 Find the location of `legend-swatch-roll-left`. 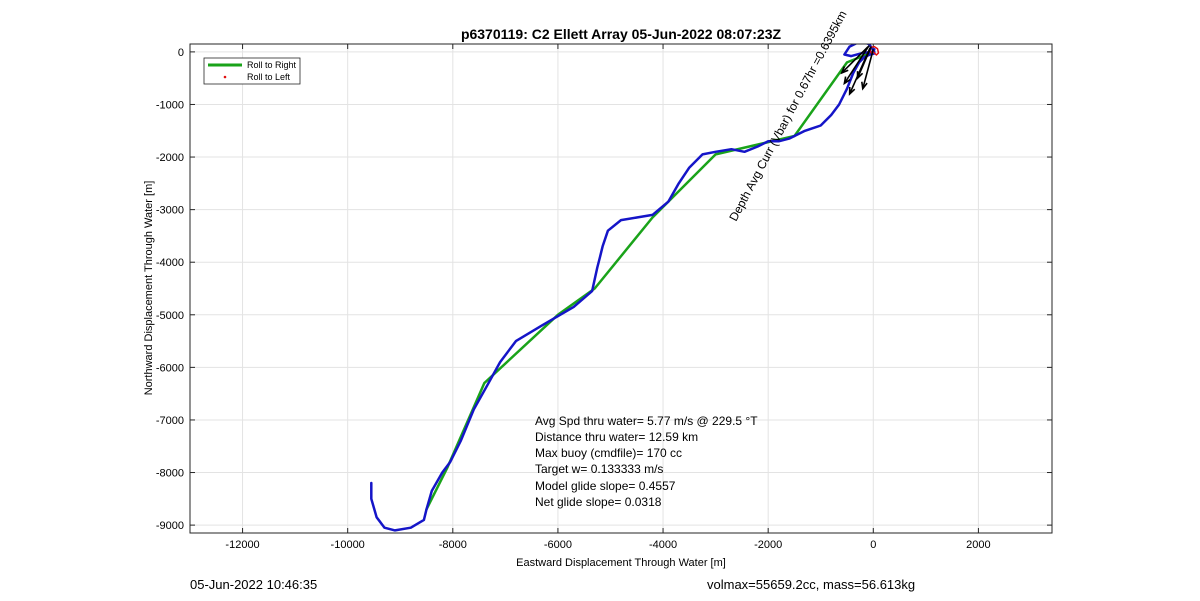

legend-swatch-roll-left is located at coordinates (225, 77).